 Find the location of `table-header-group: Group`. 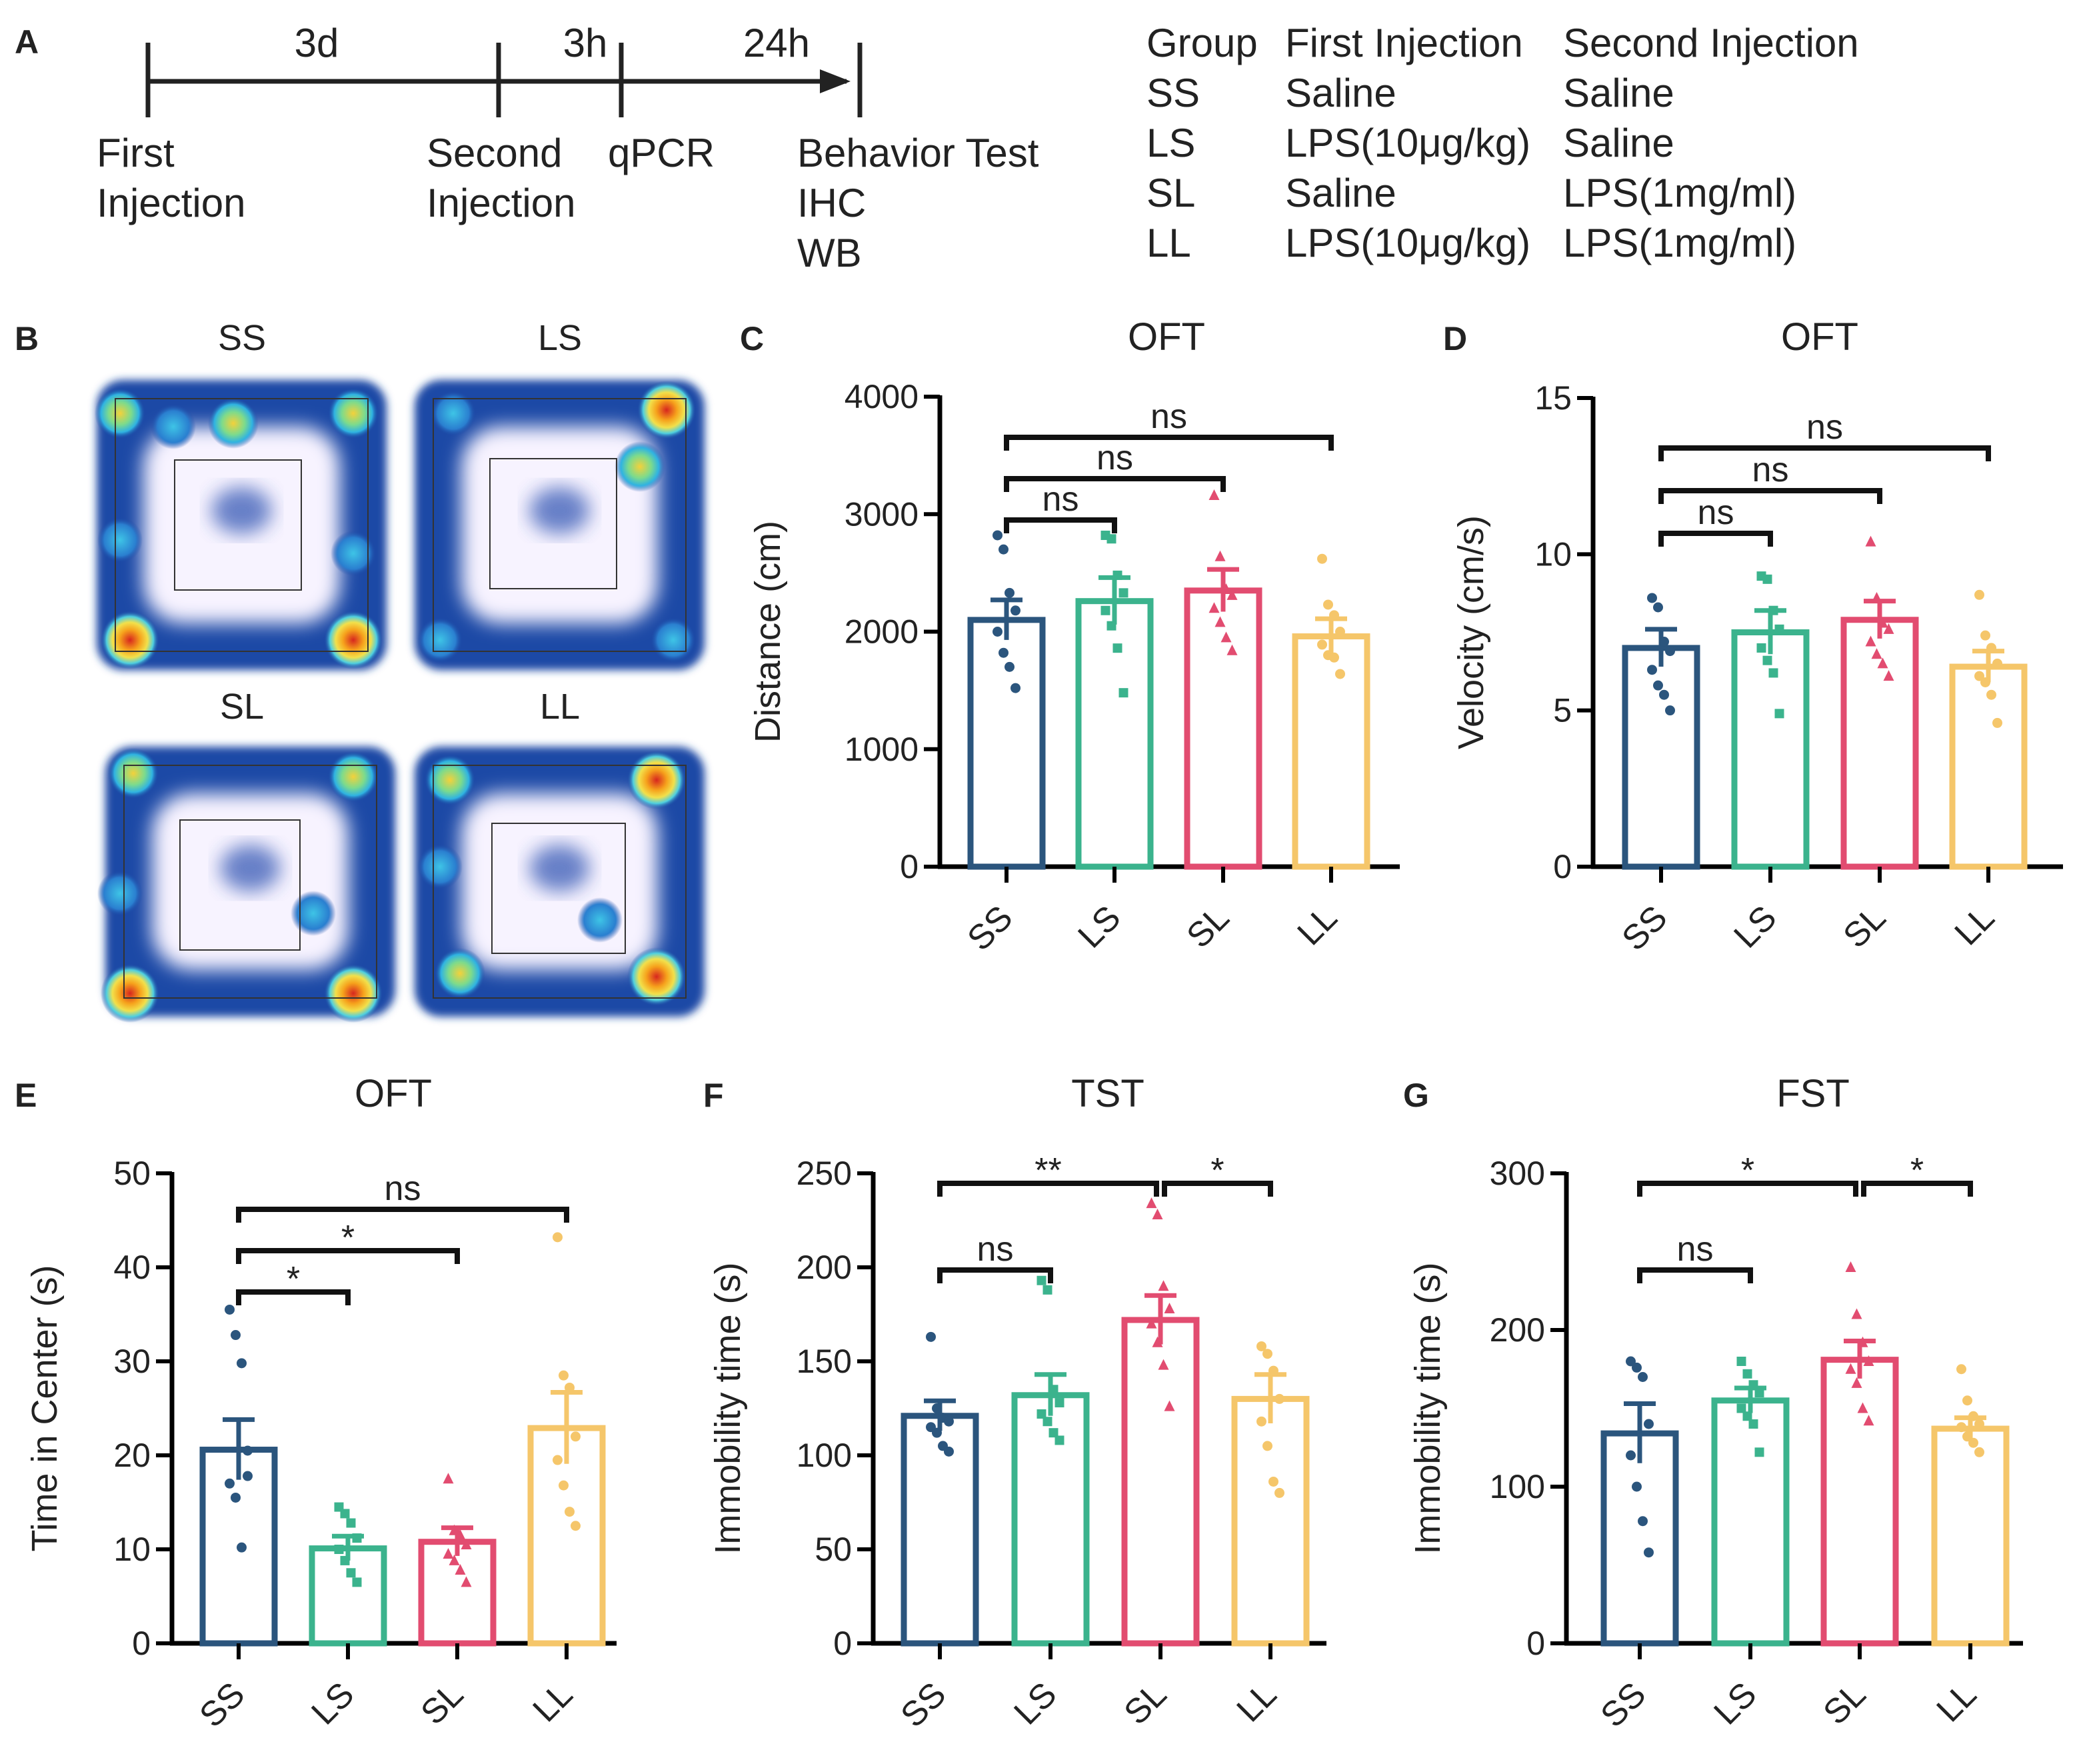

table-header-group: Group is located at coordinates (1202, 43).